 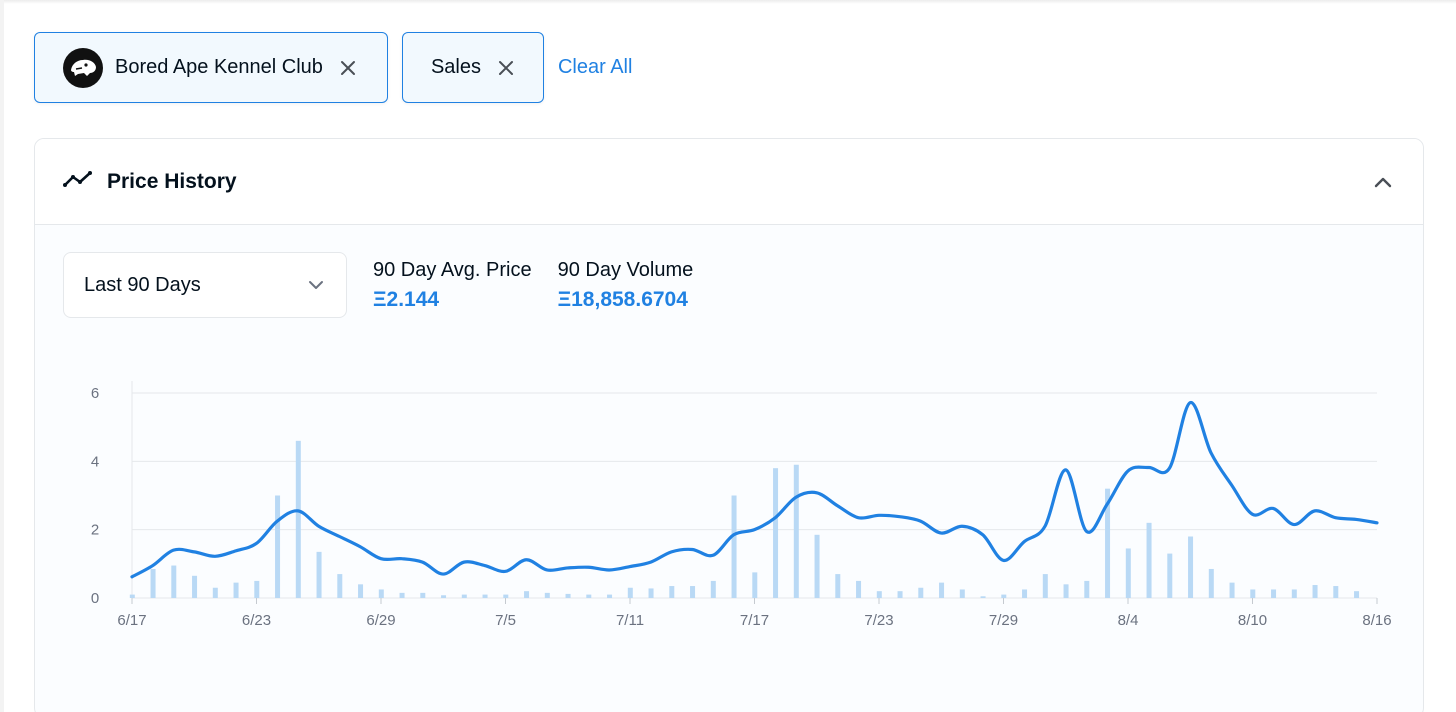 I want to click on volume-label: 90 Day Volume, so click(x=625, y=270).